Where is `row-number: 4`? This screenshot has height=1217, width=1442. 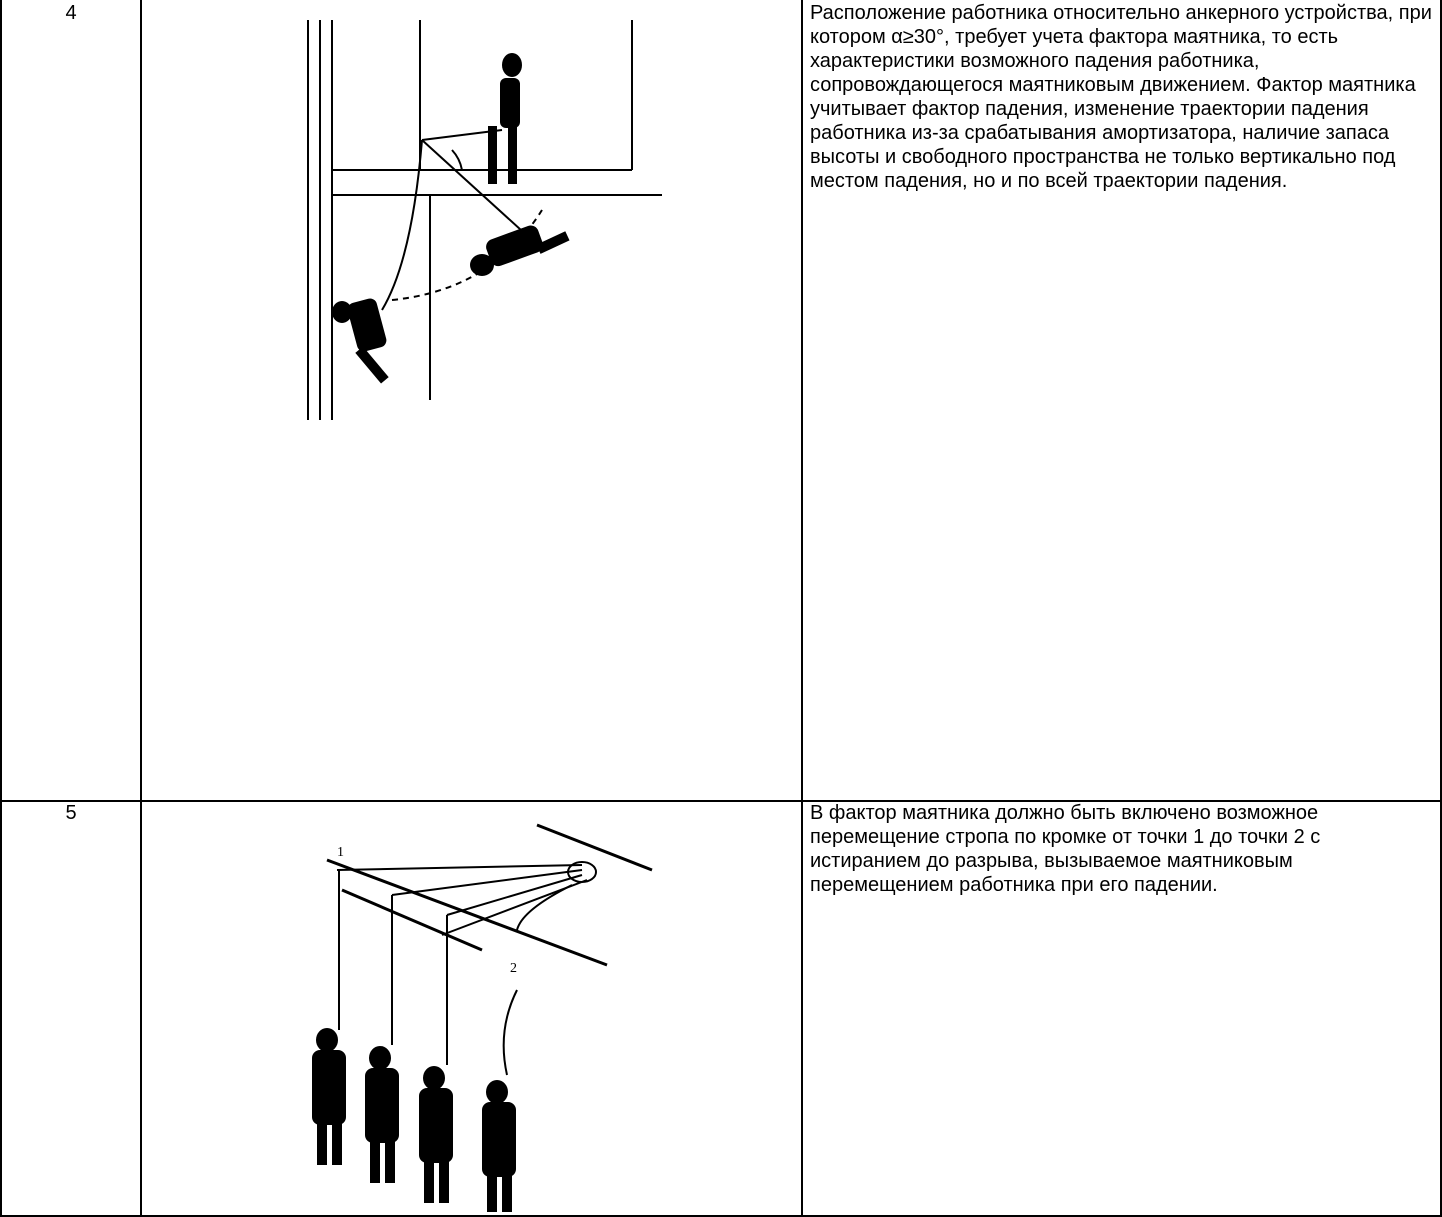 row-number: 4 is located at coordinates (70, 401).